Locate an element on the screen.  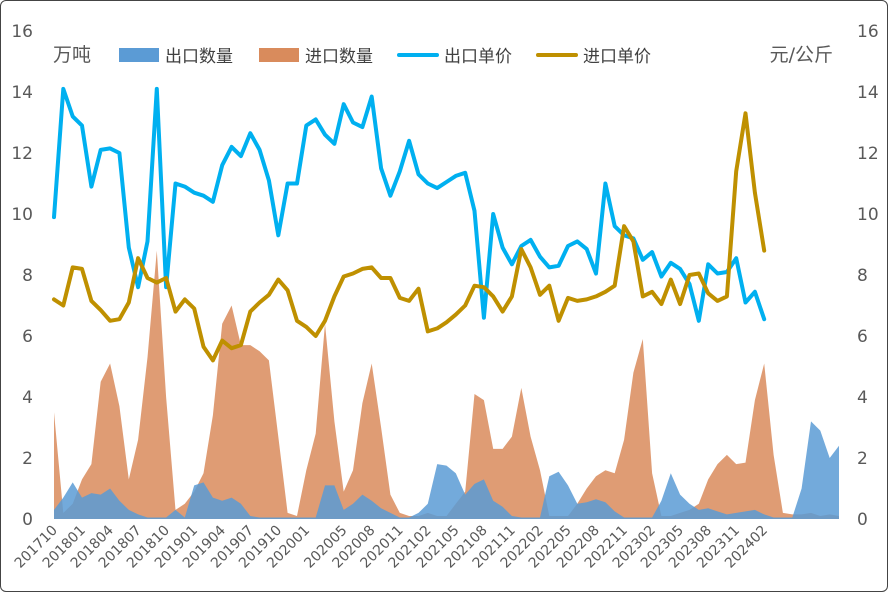
right-tick-label: 0 is located at coordinates (862, 520).